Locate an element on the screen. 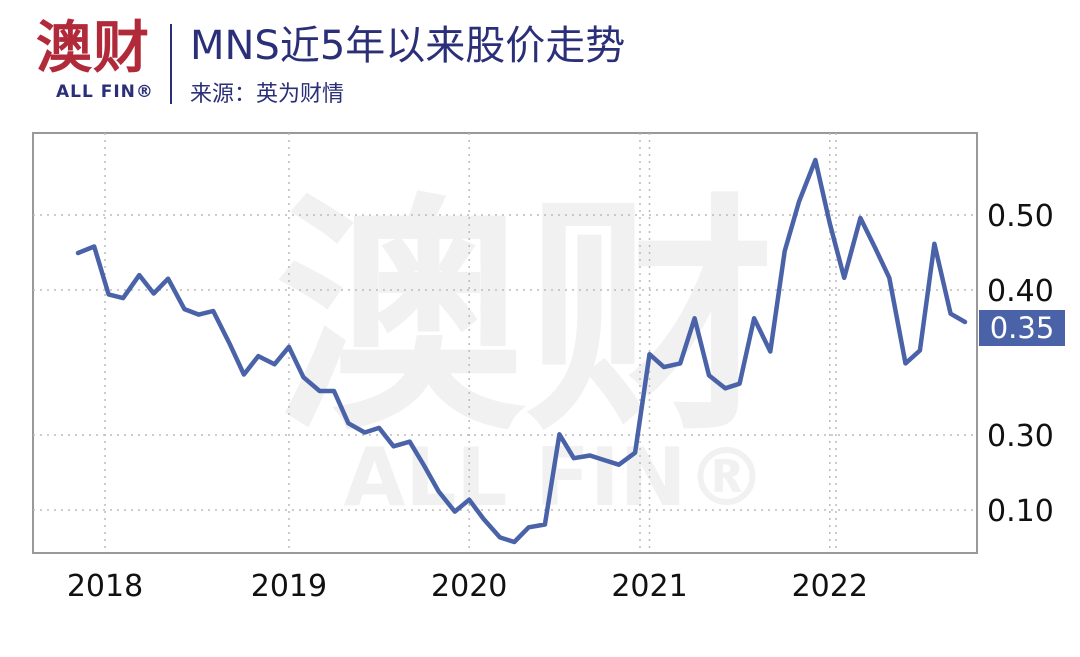 The width and height of the screenshot is (1080, 657). y-tick-label: 0.50 is located at coordinates (1020, 216).